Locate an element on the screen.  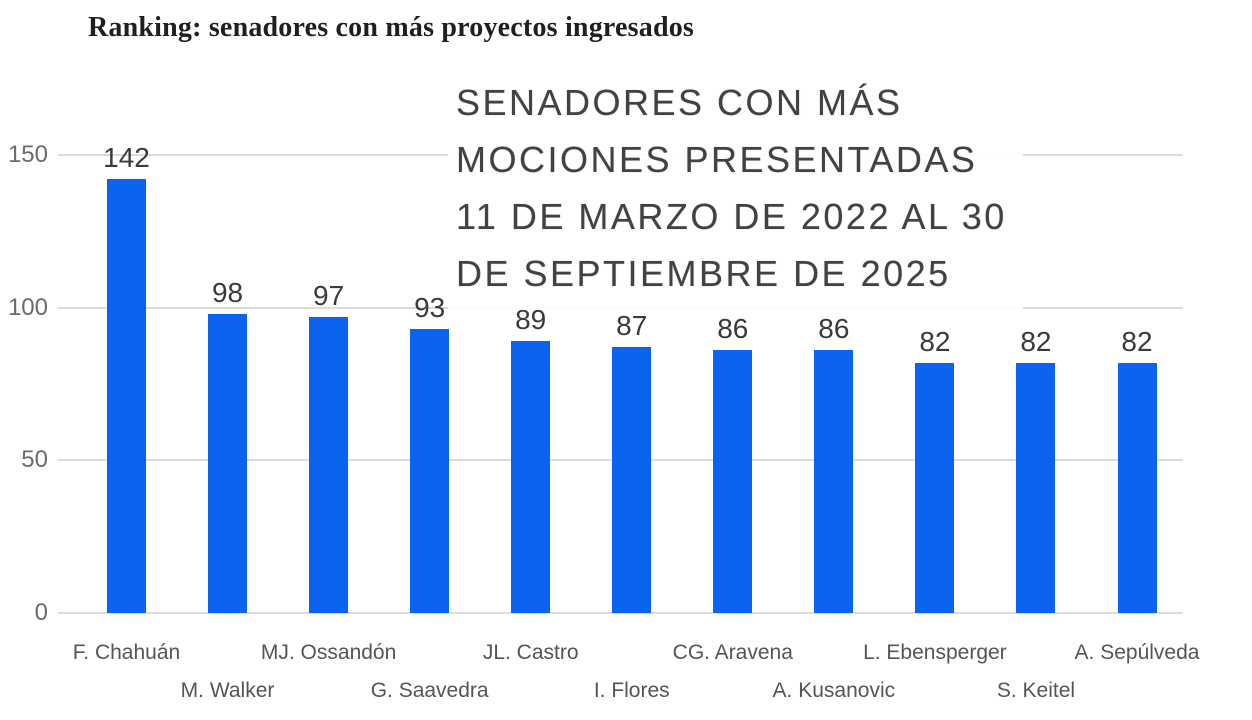
chart-title-line: DE SEPTIEMBRE DE 2025 is located at coordinates (703, 273).